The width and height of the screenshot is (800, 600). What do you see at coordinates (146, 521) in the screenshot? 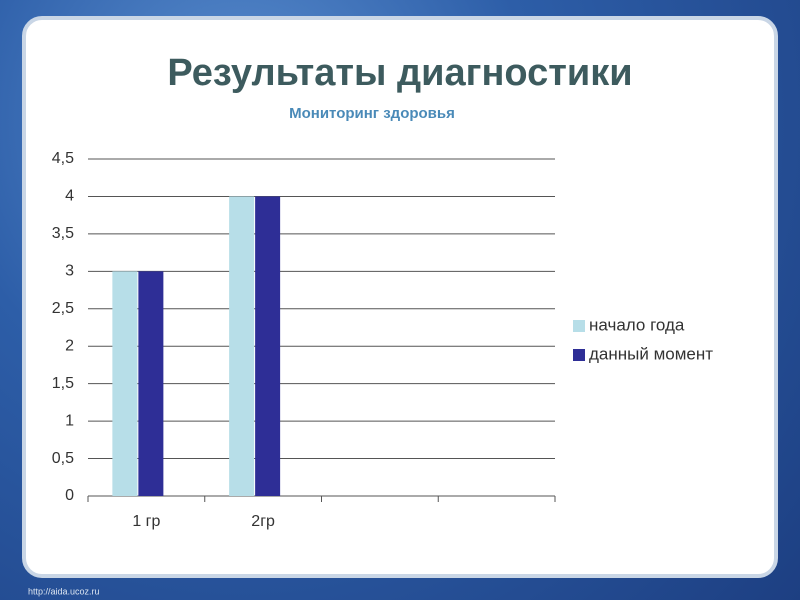
I see `x-tick-label: 1 гр` at bounding box center [146, 521].